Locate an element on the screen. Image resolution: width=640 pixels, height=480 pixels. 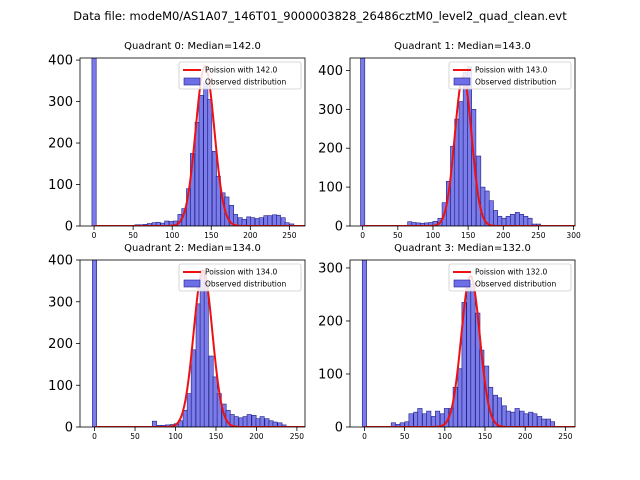
legend-label-poisson: Poission with 142.0 is located at coordinates (241, 70).